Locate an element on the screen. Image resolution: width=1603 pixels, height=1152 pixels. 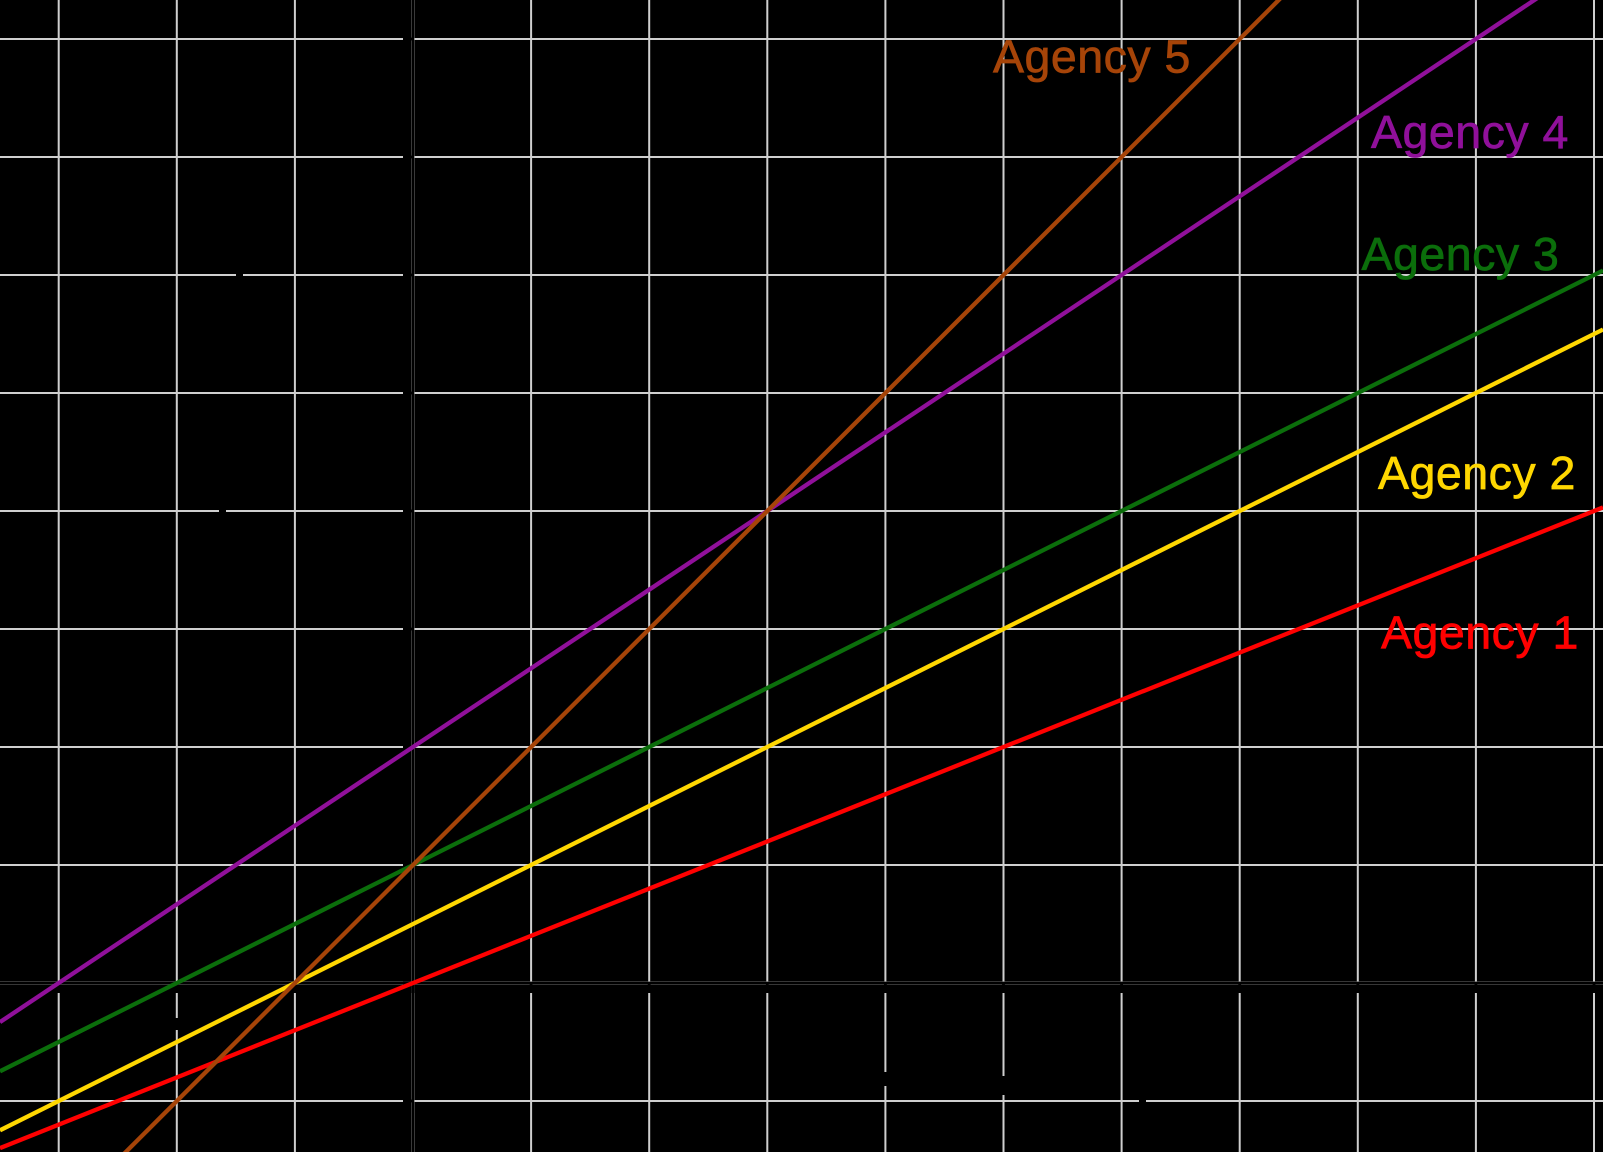
svg-text: Agency 5 is located at coordinates (1092, 57).